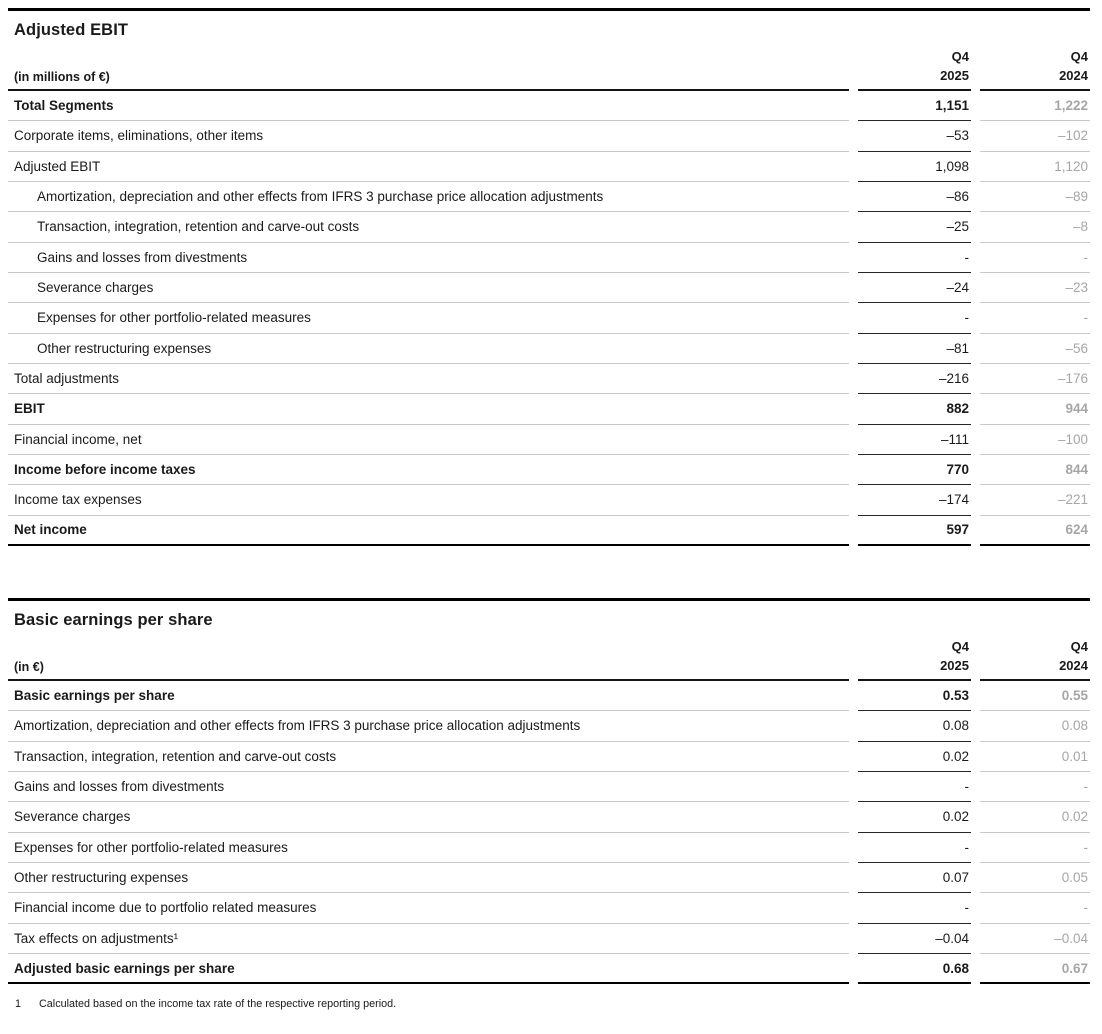  I want to click on value-q4-2025: 597, so click(914, 531).